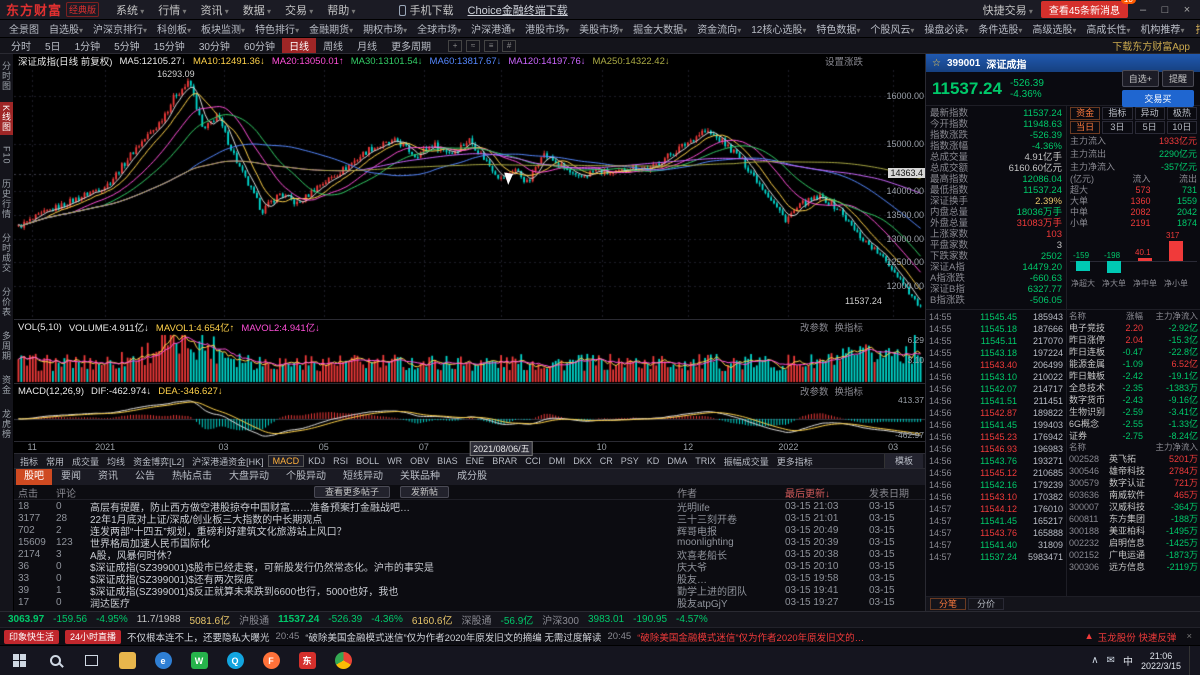 The width and height of the screenshot is (1200, 675). Describe the element at coordinates (6, 252) in the screenshot. I see `side-tab-分时成交: 分时成交` at that location.